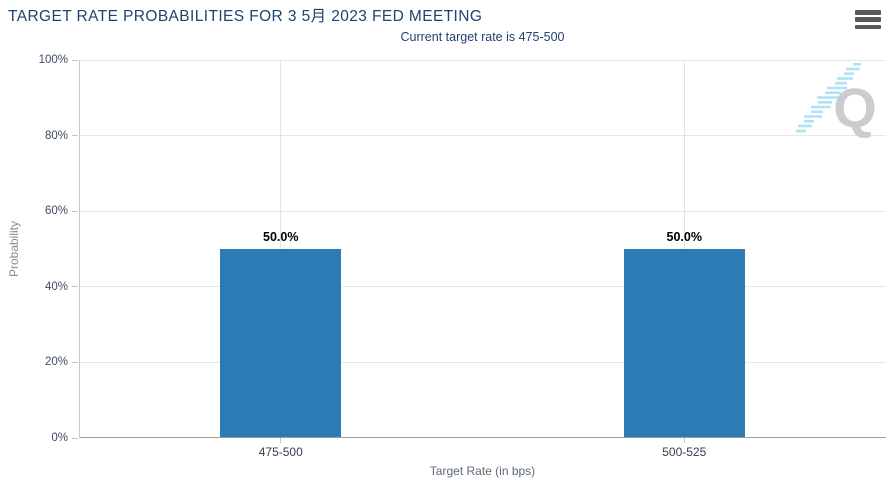 This screenshot has width=888, height=494. Describe the element at coordinates (482, 37) in the screenshot. I see `chart-subtitle: Current target rate is 475-500` at that location.